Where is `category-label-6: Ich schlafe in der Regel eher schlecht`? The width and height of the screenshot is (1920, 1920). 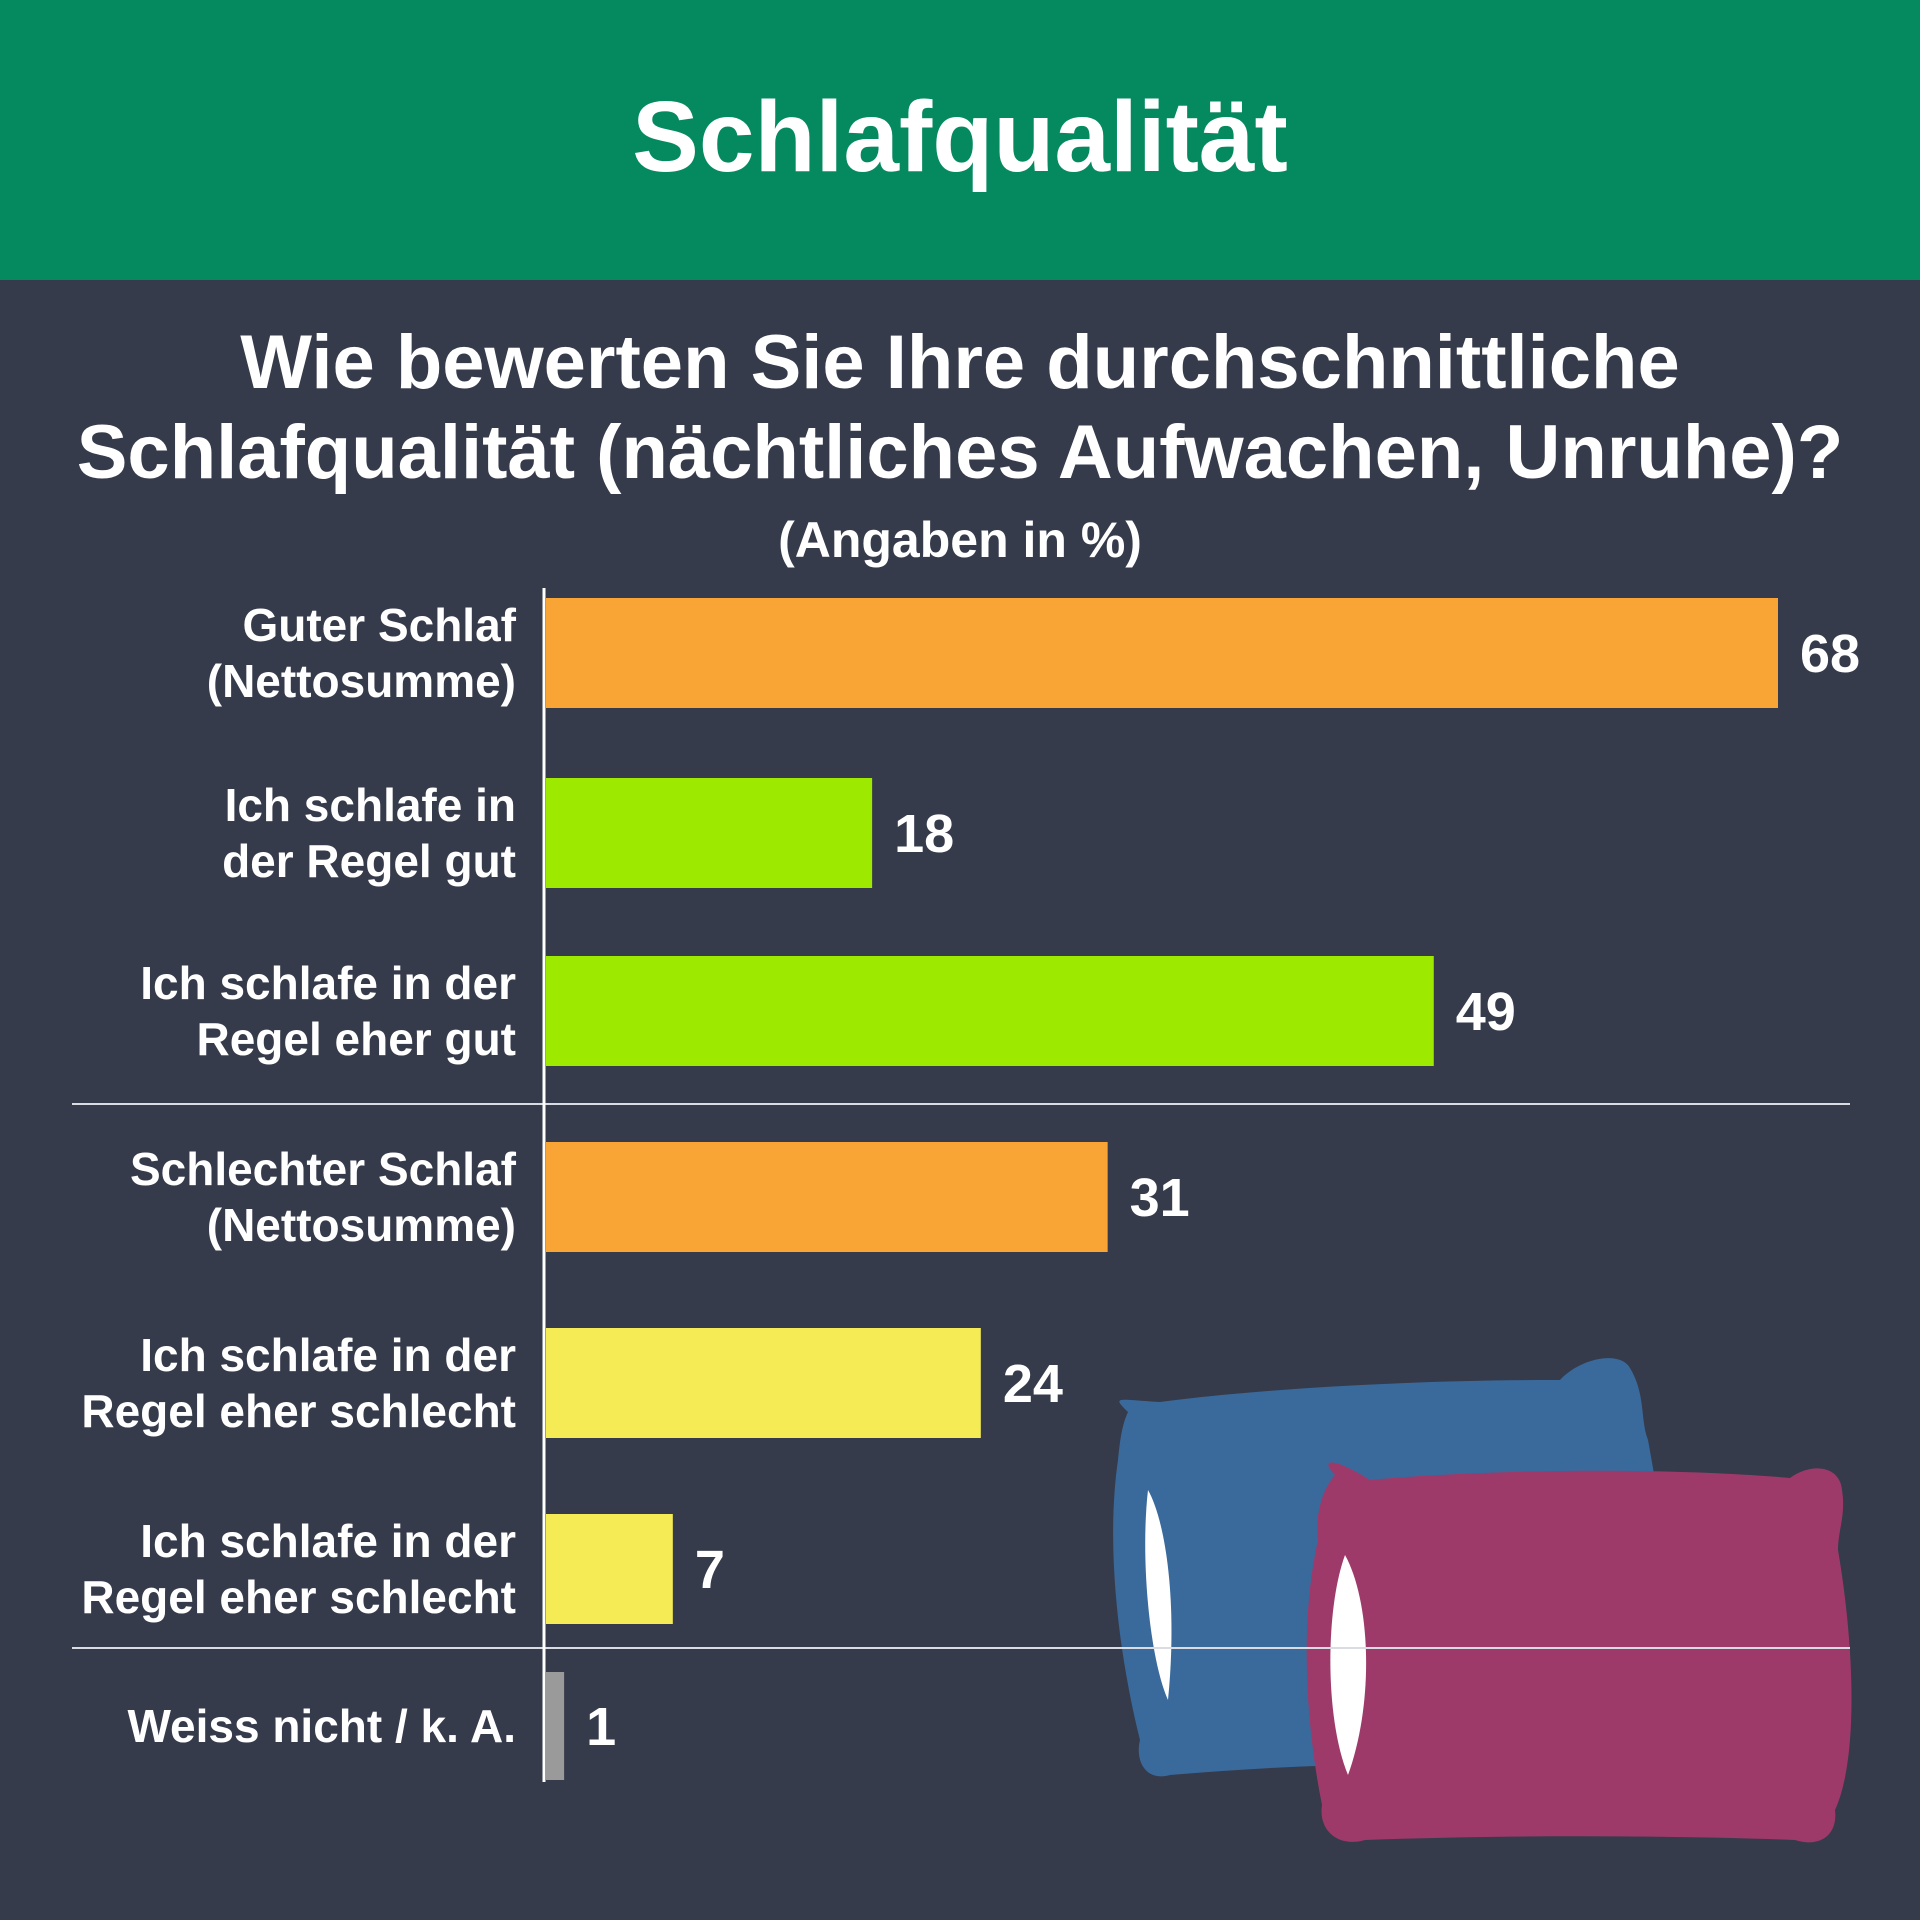
category-label-6: Ich schlafe in der Regel eher schlecht is located at coordinates (298, 1569).